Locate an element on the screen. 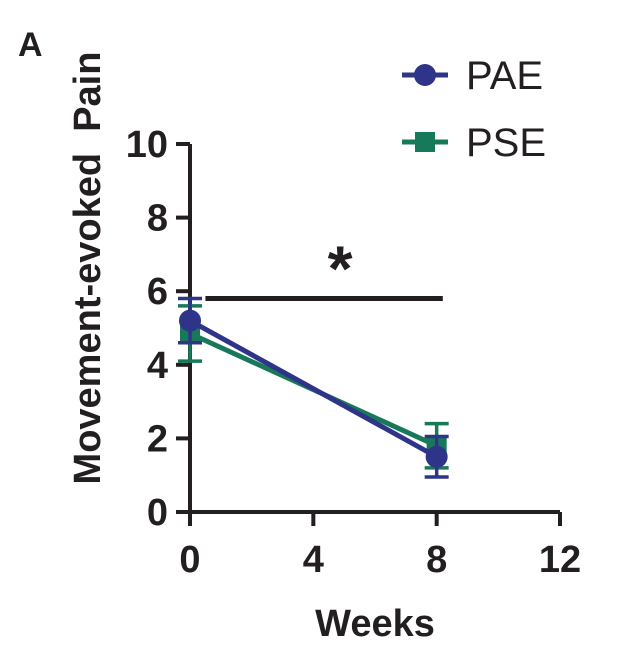  legend-label: PSE is located at coordinates (506, 143).